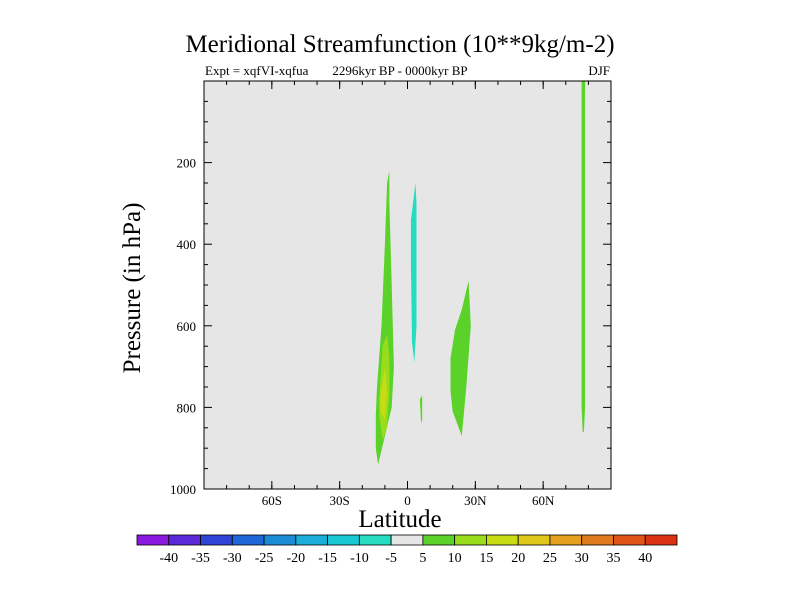 The image size is (800, 600). What do you see at coordinates (400, 44) in the screenshot?
I see `chart-title: Meridional Streamfunction (10**9kg/m-2)` at bounding box center [400, 44].